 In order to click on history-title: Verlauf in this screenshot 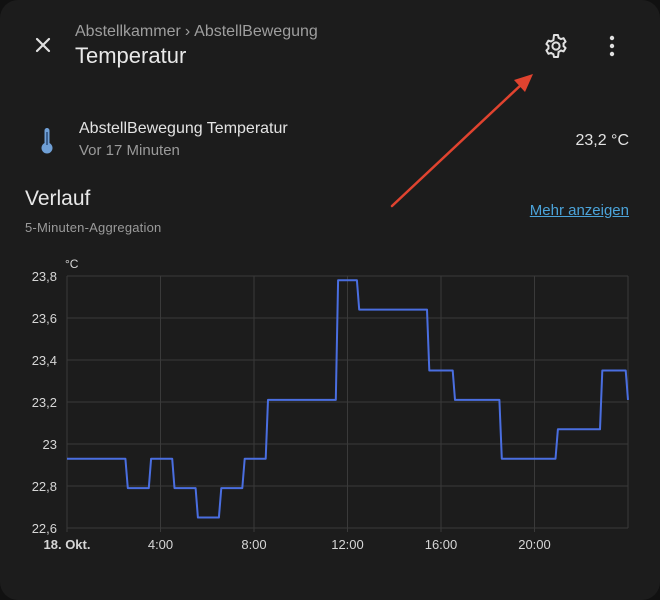, I will do `click(58, 198)`.